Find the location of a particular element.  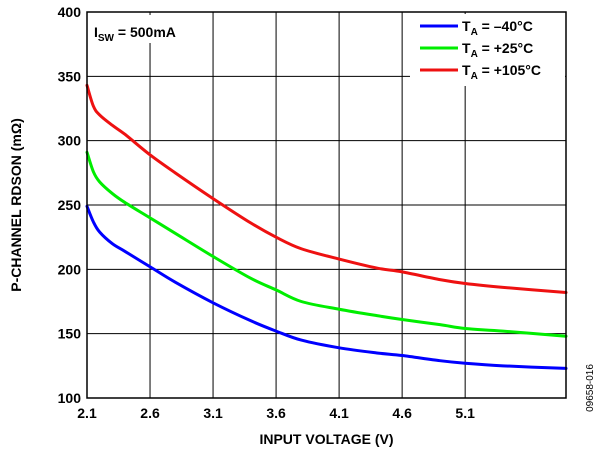

legend-entry-plus25c: TA = +25°C is located at coordinates (476, 50).